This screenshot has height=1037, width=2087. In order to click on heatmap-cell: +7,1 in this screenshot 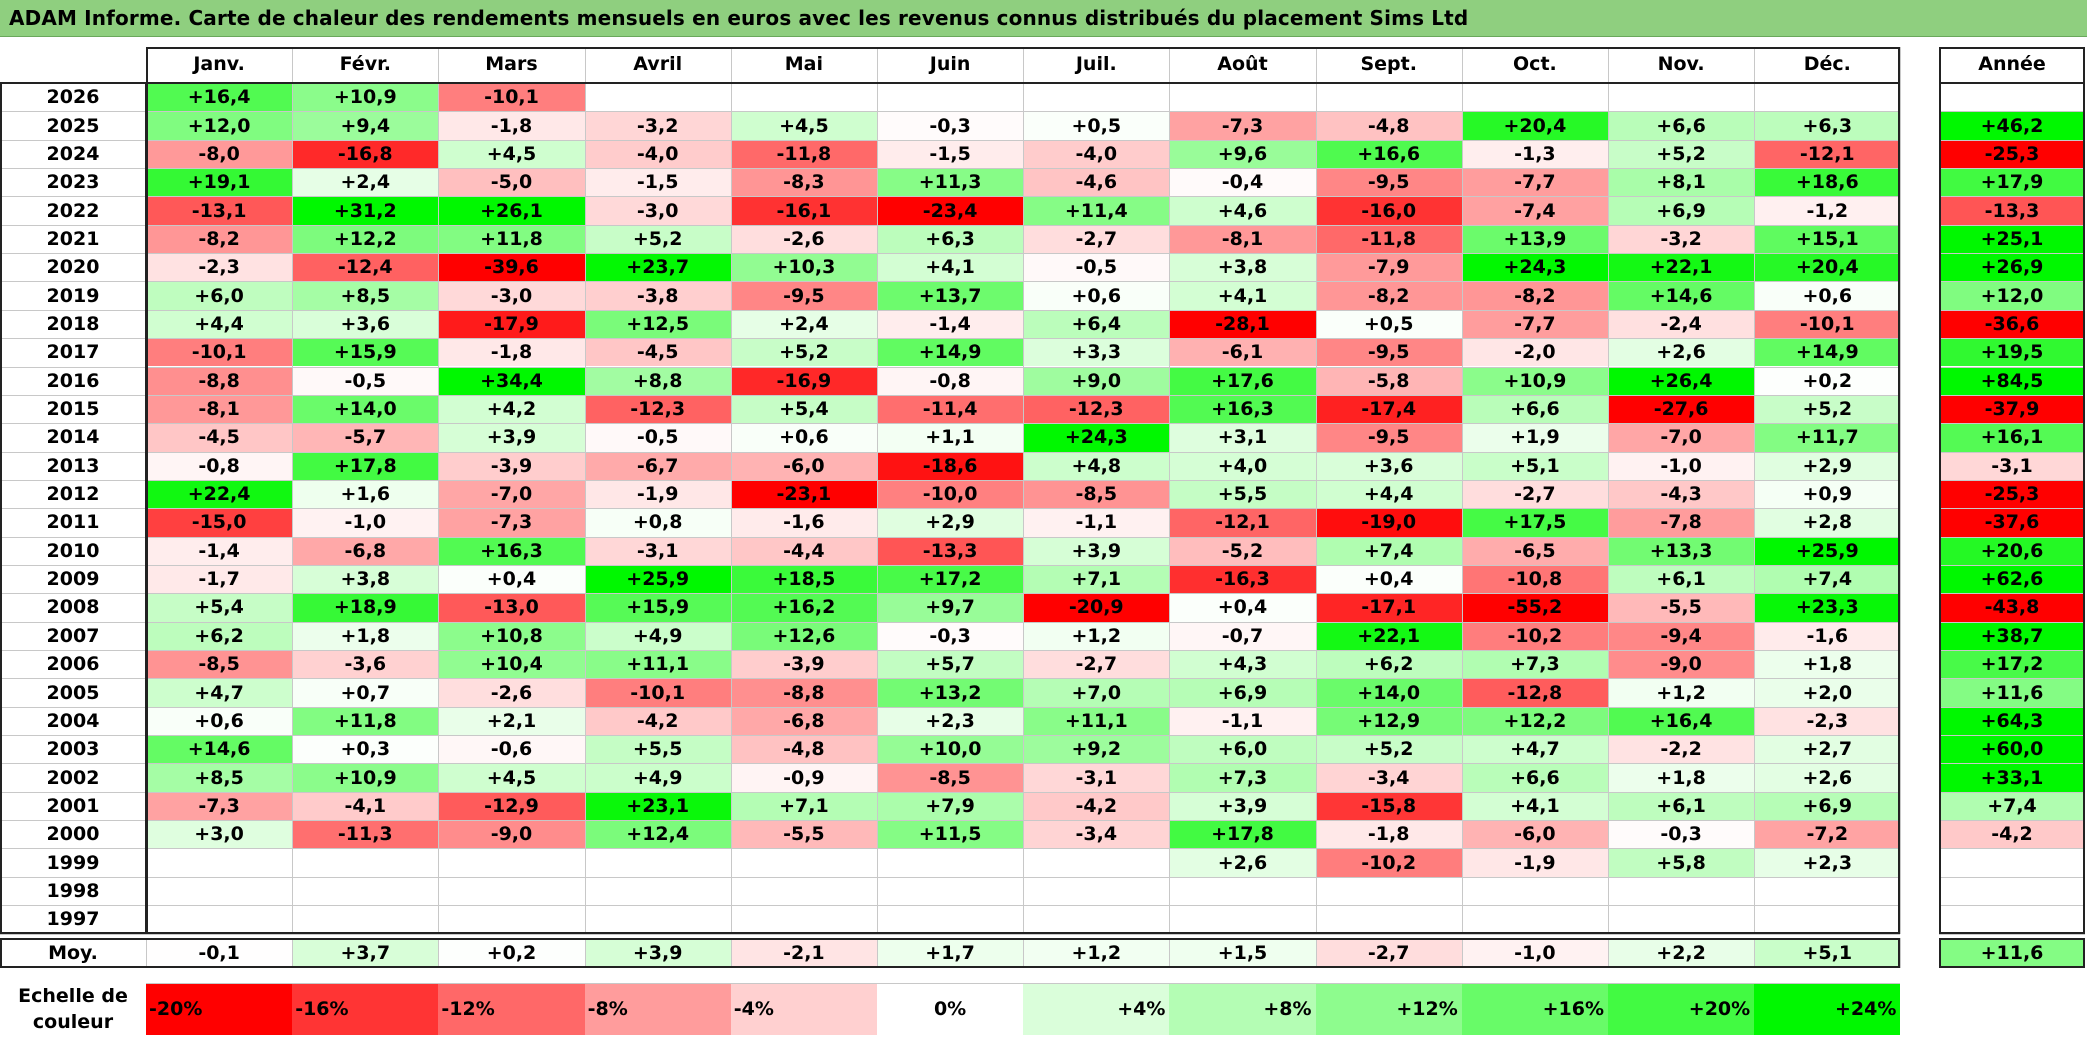, I will do `click(1096, 579)`.